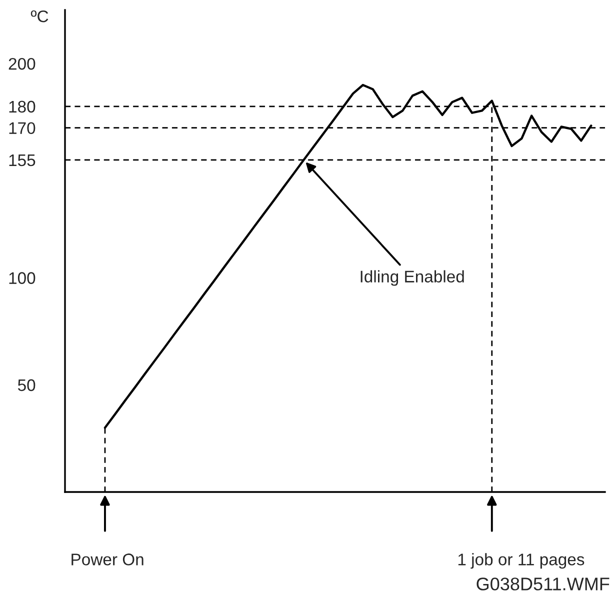 Image resolution: width=613 pixels, height=603 pixels. What do you see at coordinates (108, 560) in the screenshot?
I see `text: Power On` at bounding box center [108, 560].